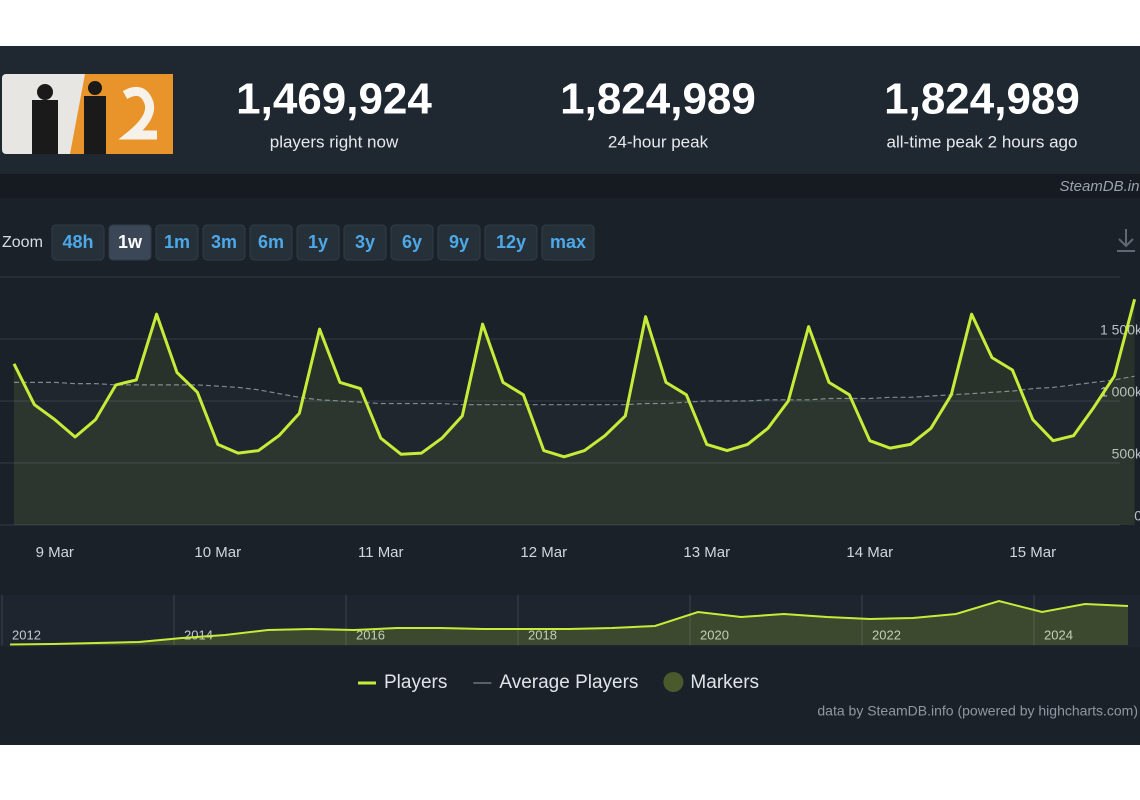 Image resolution: width=1140 pixels, height=800 pixels. I want to click on zoom-button-label: 6y, so click(412, 242).